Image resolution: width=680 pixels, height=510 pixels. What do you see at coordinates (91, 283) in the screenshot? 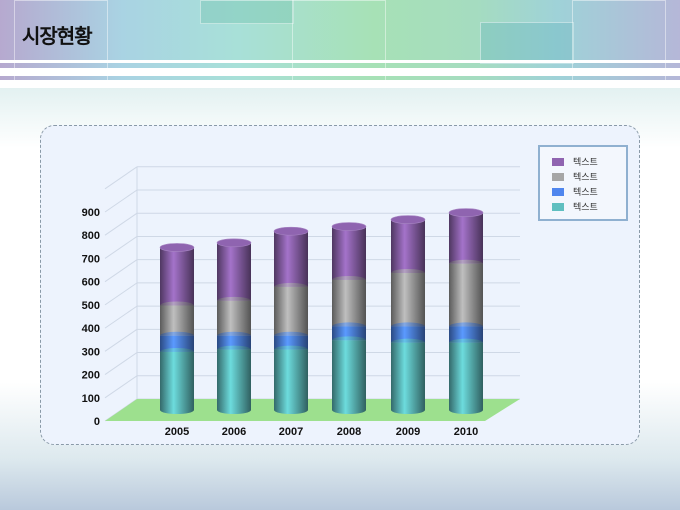
I see `y-tick-label: 600` at bounding box center [91, 283].